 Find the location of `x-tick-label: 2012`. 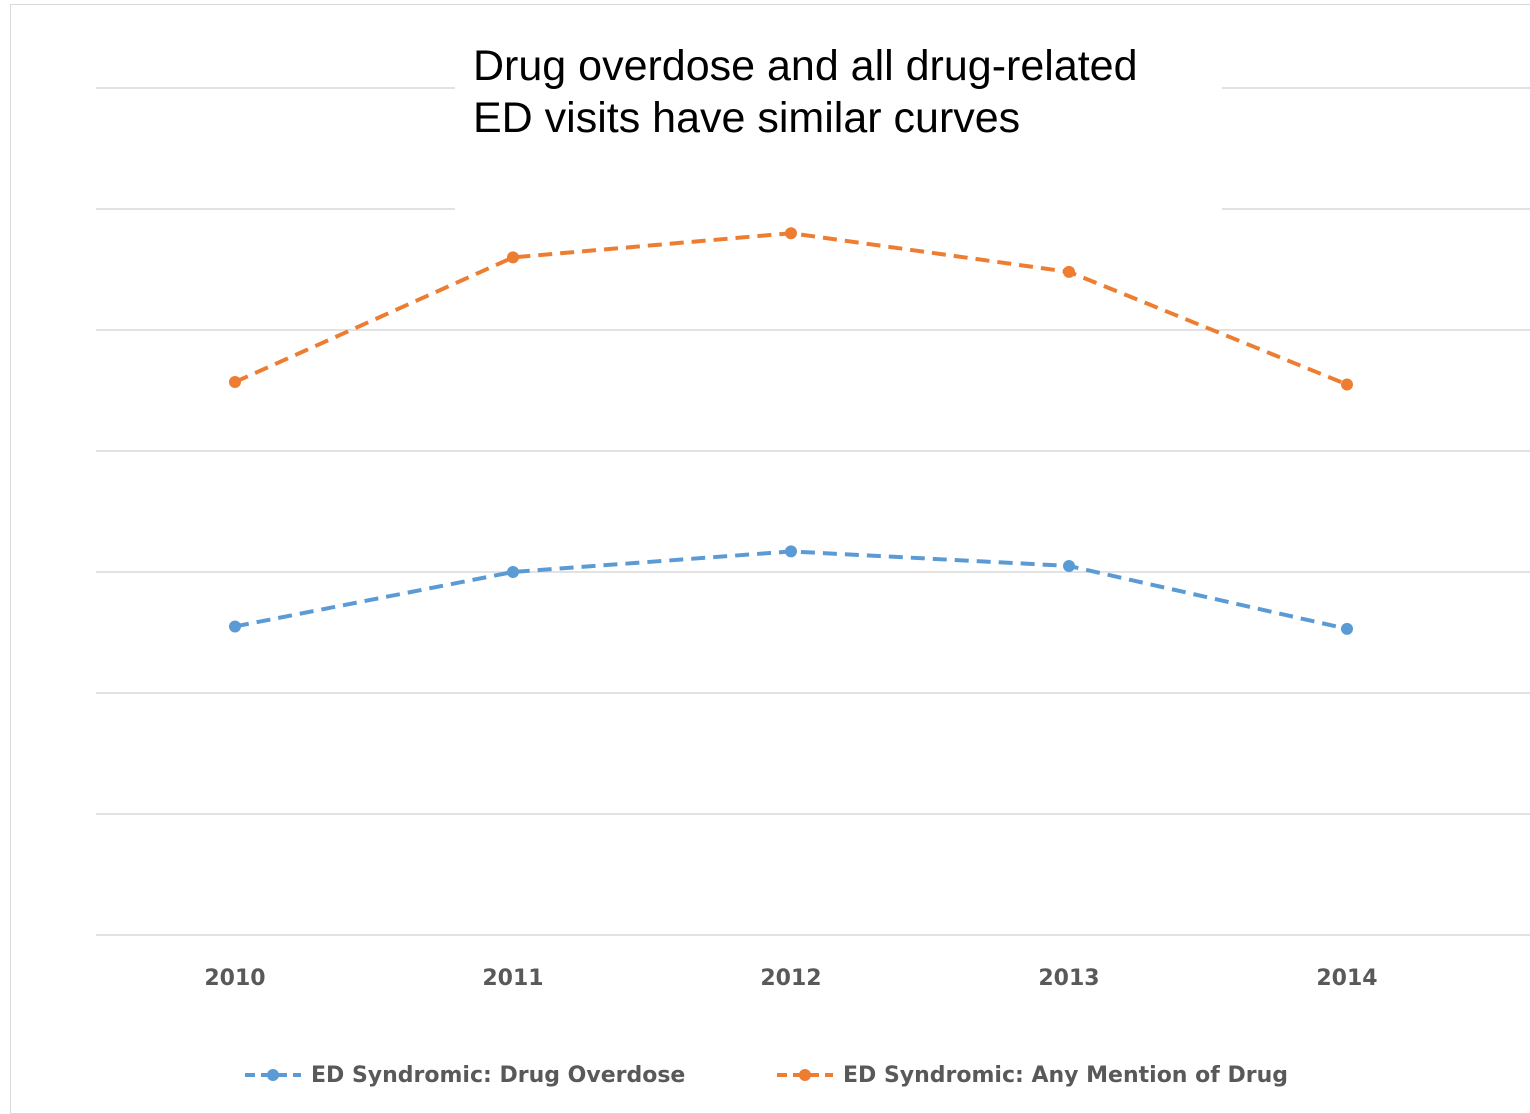

x-tick-label: 2012 is located at coordinates (790, 978).